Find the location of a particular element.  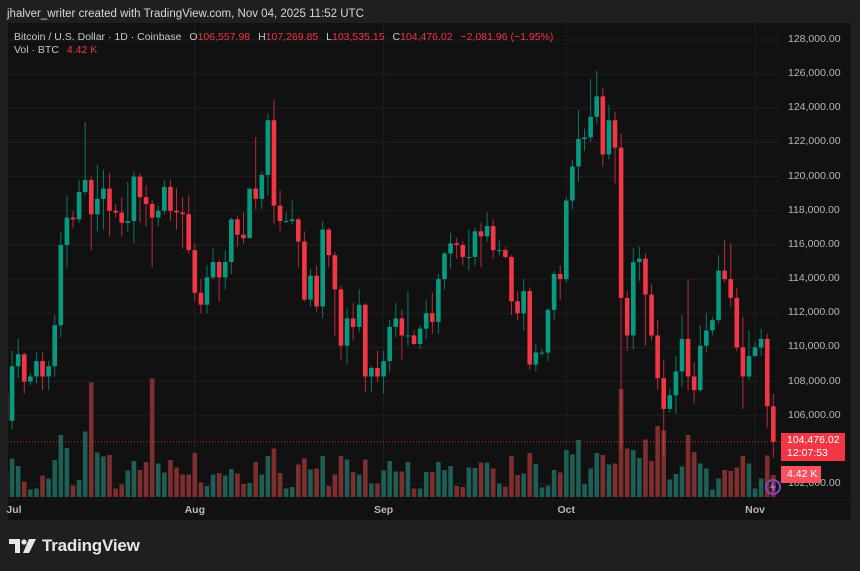

price-tick-label: 126,000.00 is located at coordinates (814, 73).